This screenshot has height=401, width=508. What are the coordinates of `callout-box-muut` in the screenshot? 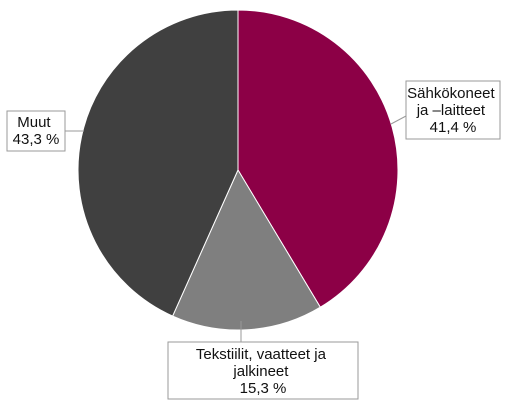 It's located at (36, 131).